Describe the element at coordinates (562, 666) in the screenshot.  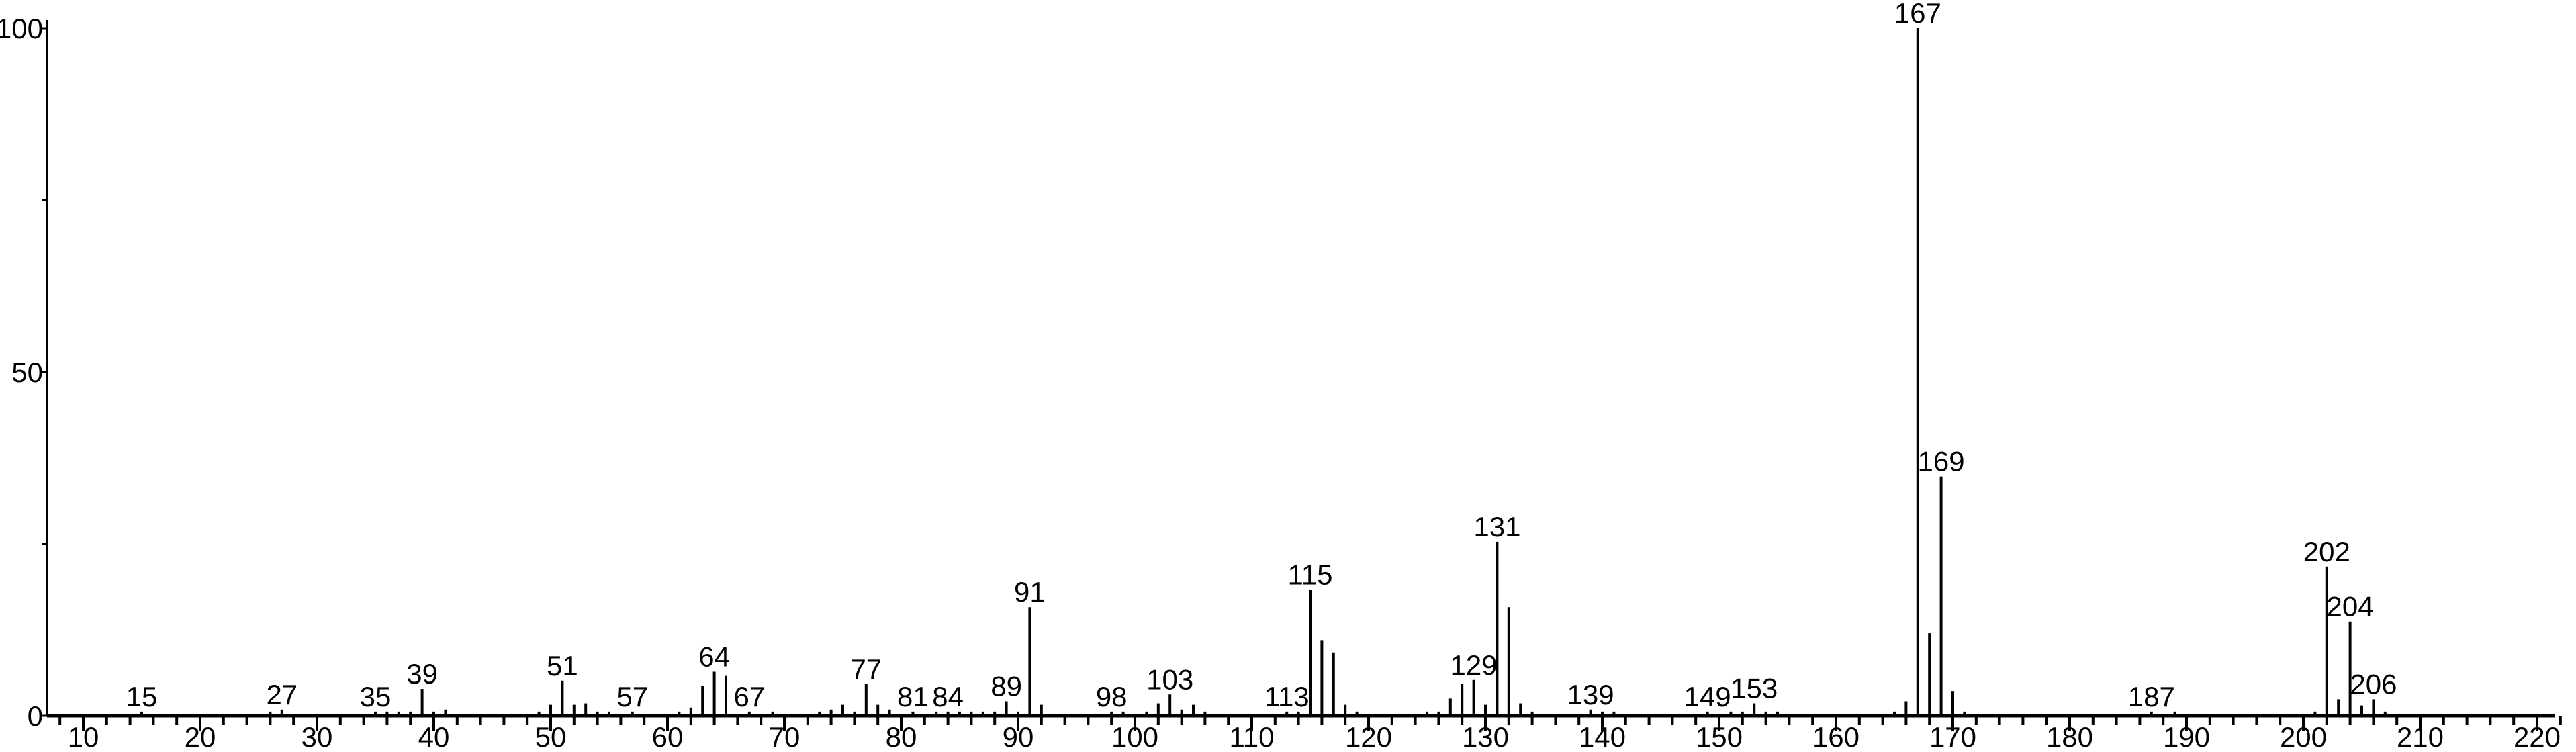
I see `peak-label: 51` at that location.